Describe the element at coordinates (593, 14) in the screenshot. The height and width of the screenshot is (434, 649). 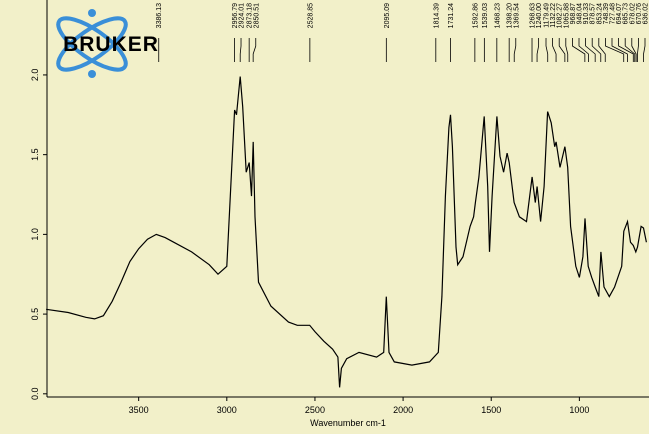
I see `peak-label: 878.57` at that location.